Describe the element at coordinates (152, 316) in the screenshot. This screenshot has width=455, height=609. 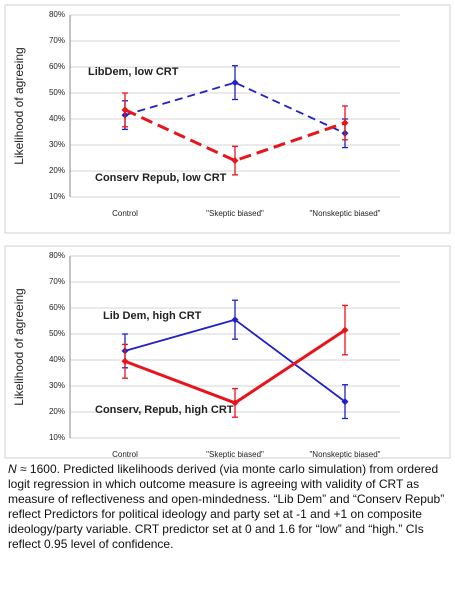
I see `series-label: Lib Dem, high CRT` at that location.